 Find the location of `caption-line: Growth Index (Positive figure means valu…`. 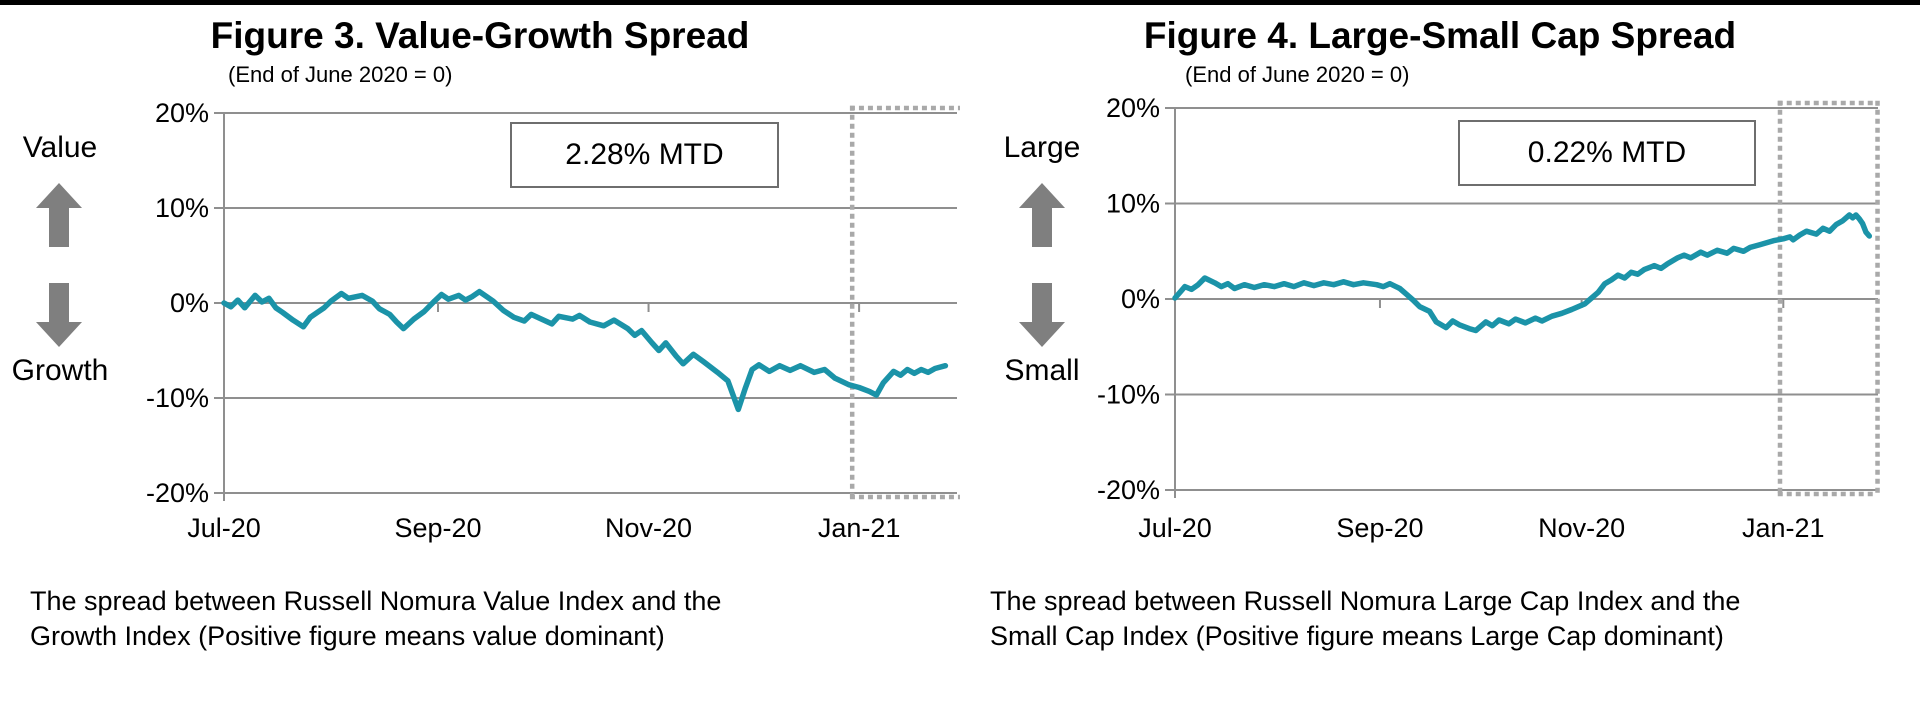

caption-line: Growth Index (Positive figure means valu… is located at coordinates (347, 636).